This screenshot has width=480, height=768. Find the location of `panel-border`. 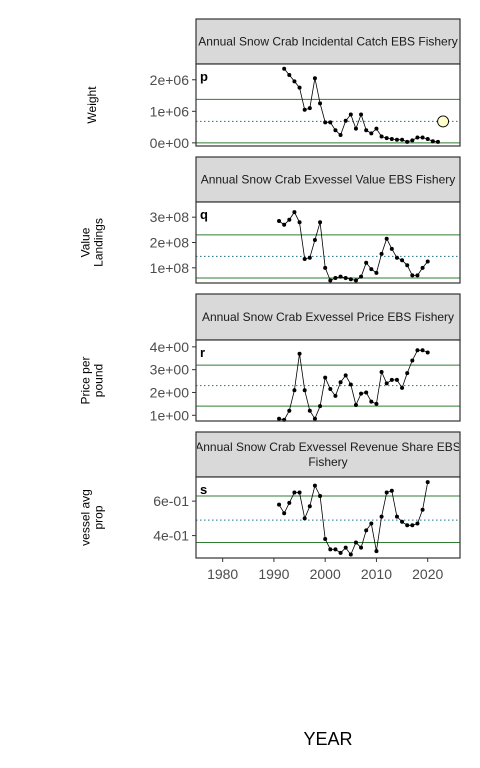

panel-border is located at coordinates (328, 105).